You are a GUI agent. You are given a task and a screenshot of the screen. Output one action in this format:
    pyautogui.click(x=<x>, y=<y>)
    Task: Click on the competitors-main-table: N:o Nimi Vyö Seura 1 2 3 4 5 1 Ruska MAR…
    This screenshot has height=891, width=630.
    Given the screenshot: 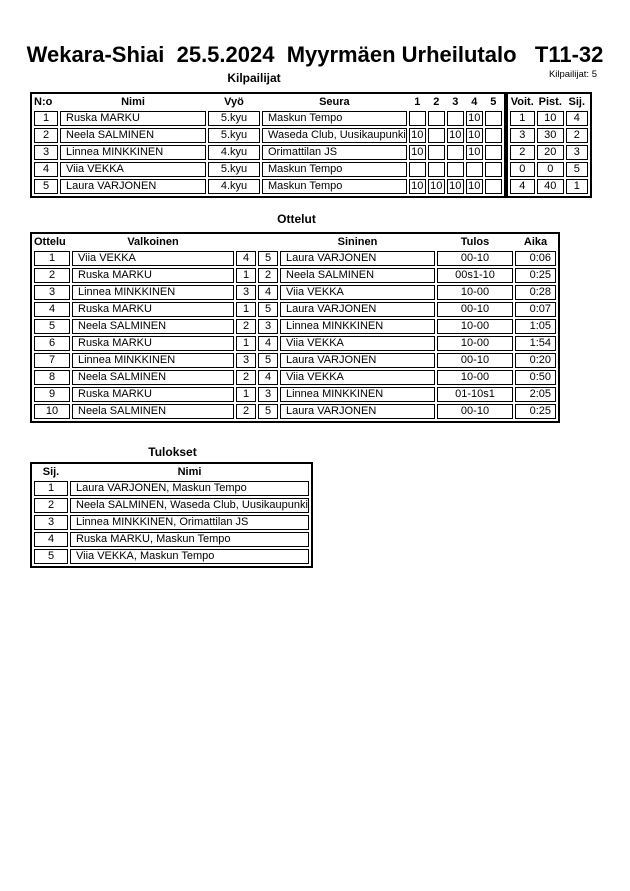 What is the action you would take?
    pyautogui.click(x=268, y=145)
    